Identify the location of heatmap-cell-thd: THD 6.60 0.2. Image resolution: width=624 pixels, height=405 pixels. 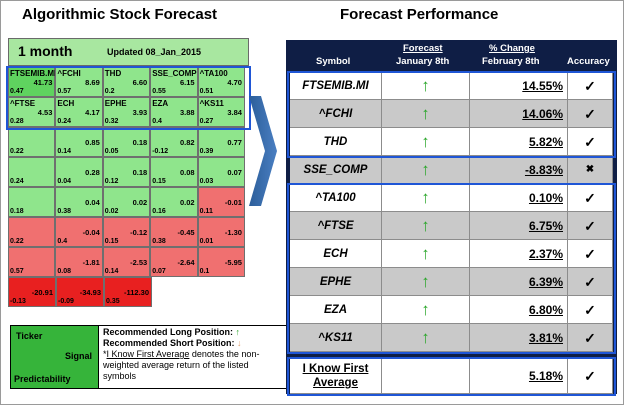
(126, 82).